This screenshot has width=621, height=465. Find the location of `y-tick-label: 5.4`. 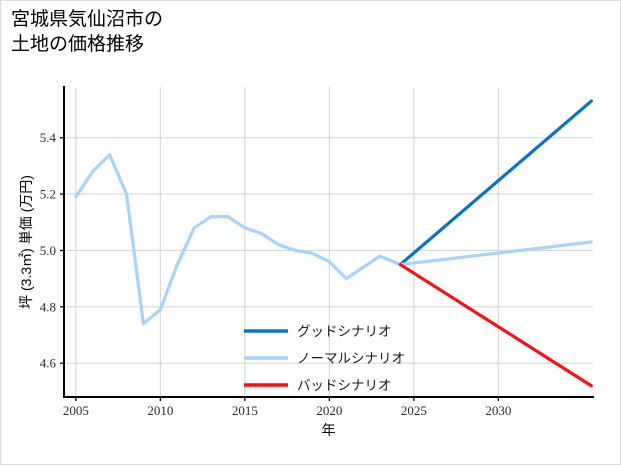

y-tick-label: 5.4 is located at coordinates (48, 137).